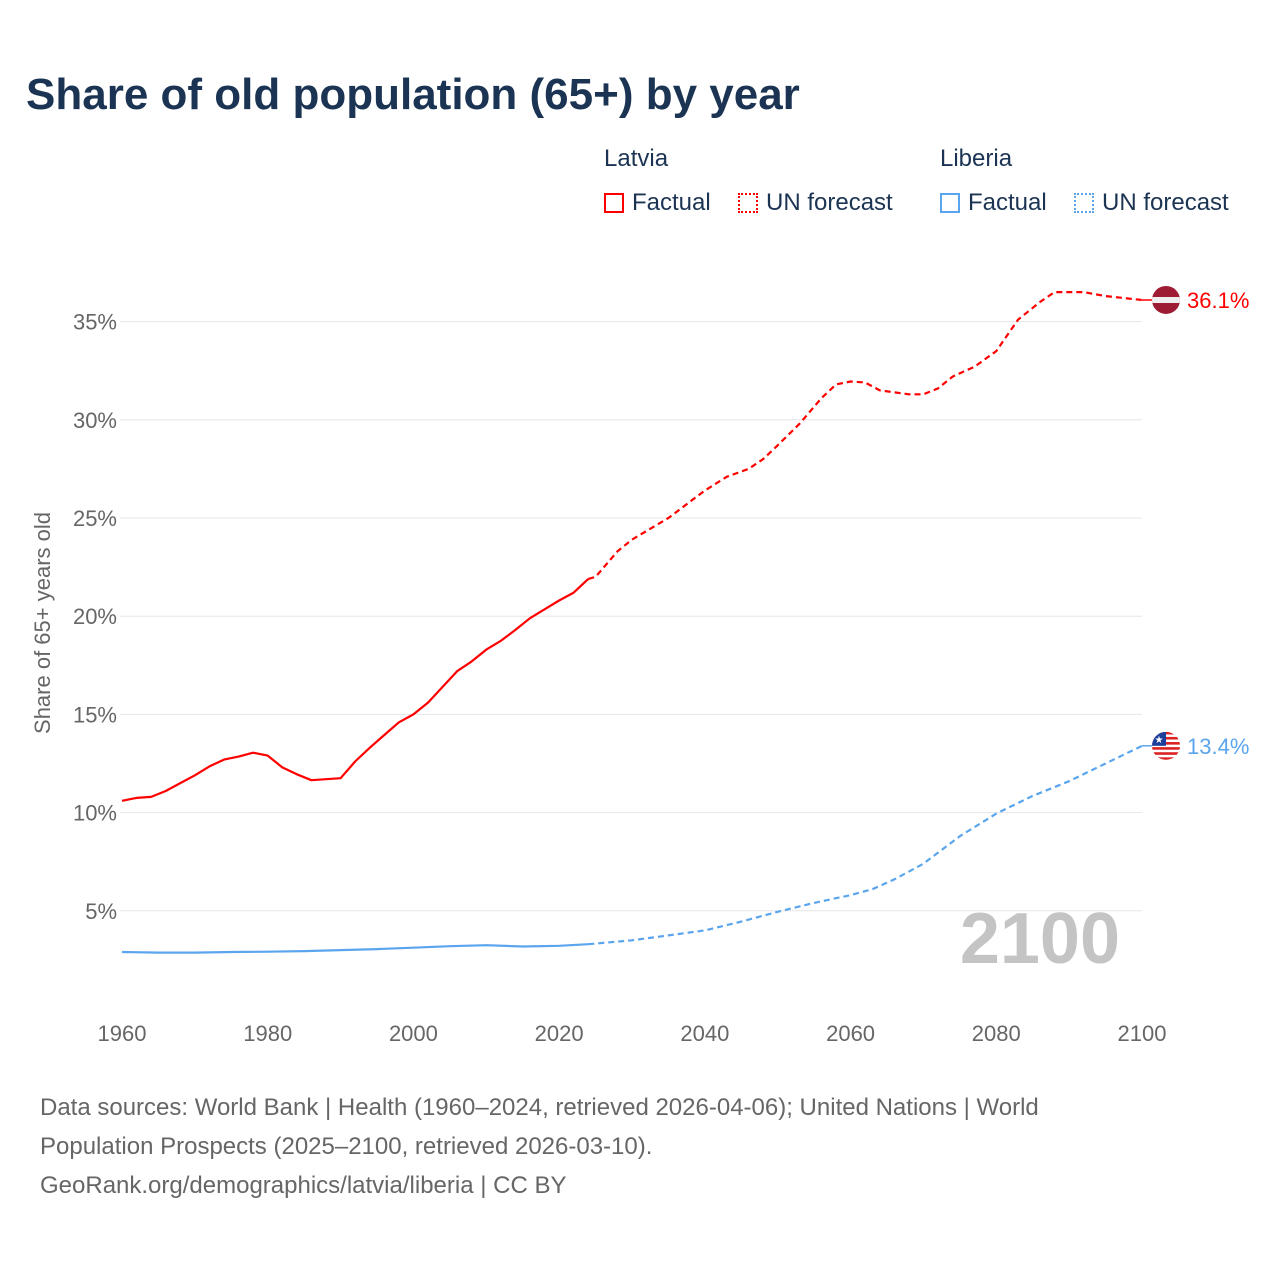  I want to click on x-tick-label: 1980, so click(267, 1033).